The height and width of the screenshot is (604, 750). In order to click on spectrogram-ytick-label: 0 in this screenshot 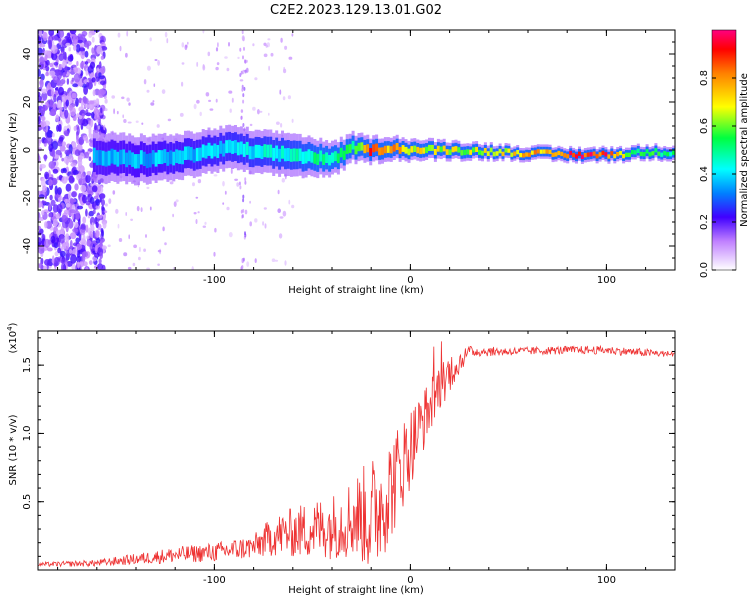, I will do `click(27, 150)`.